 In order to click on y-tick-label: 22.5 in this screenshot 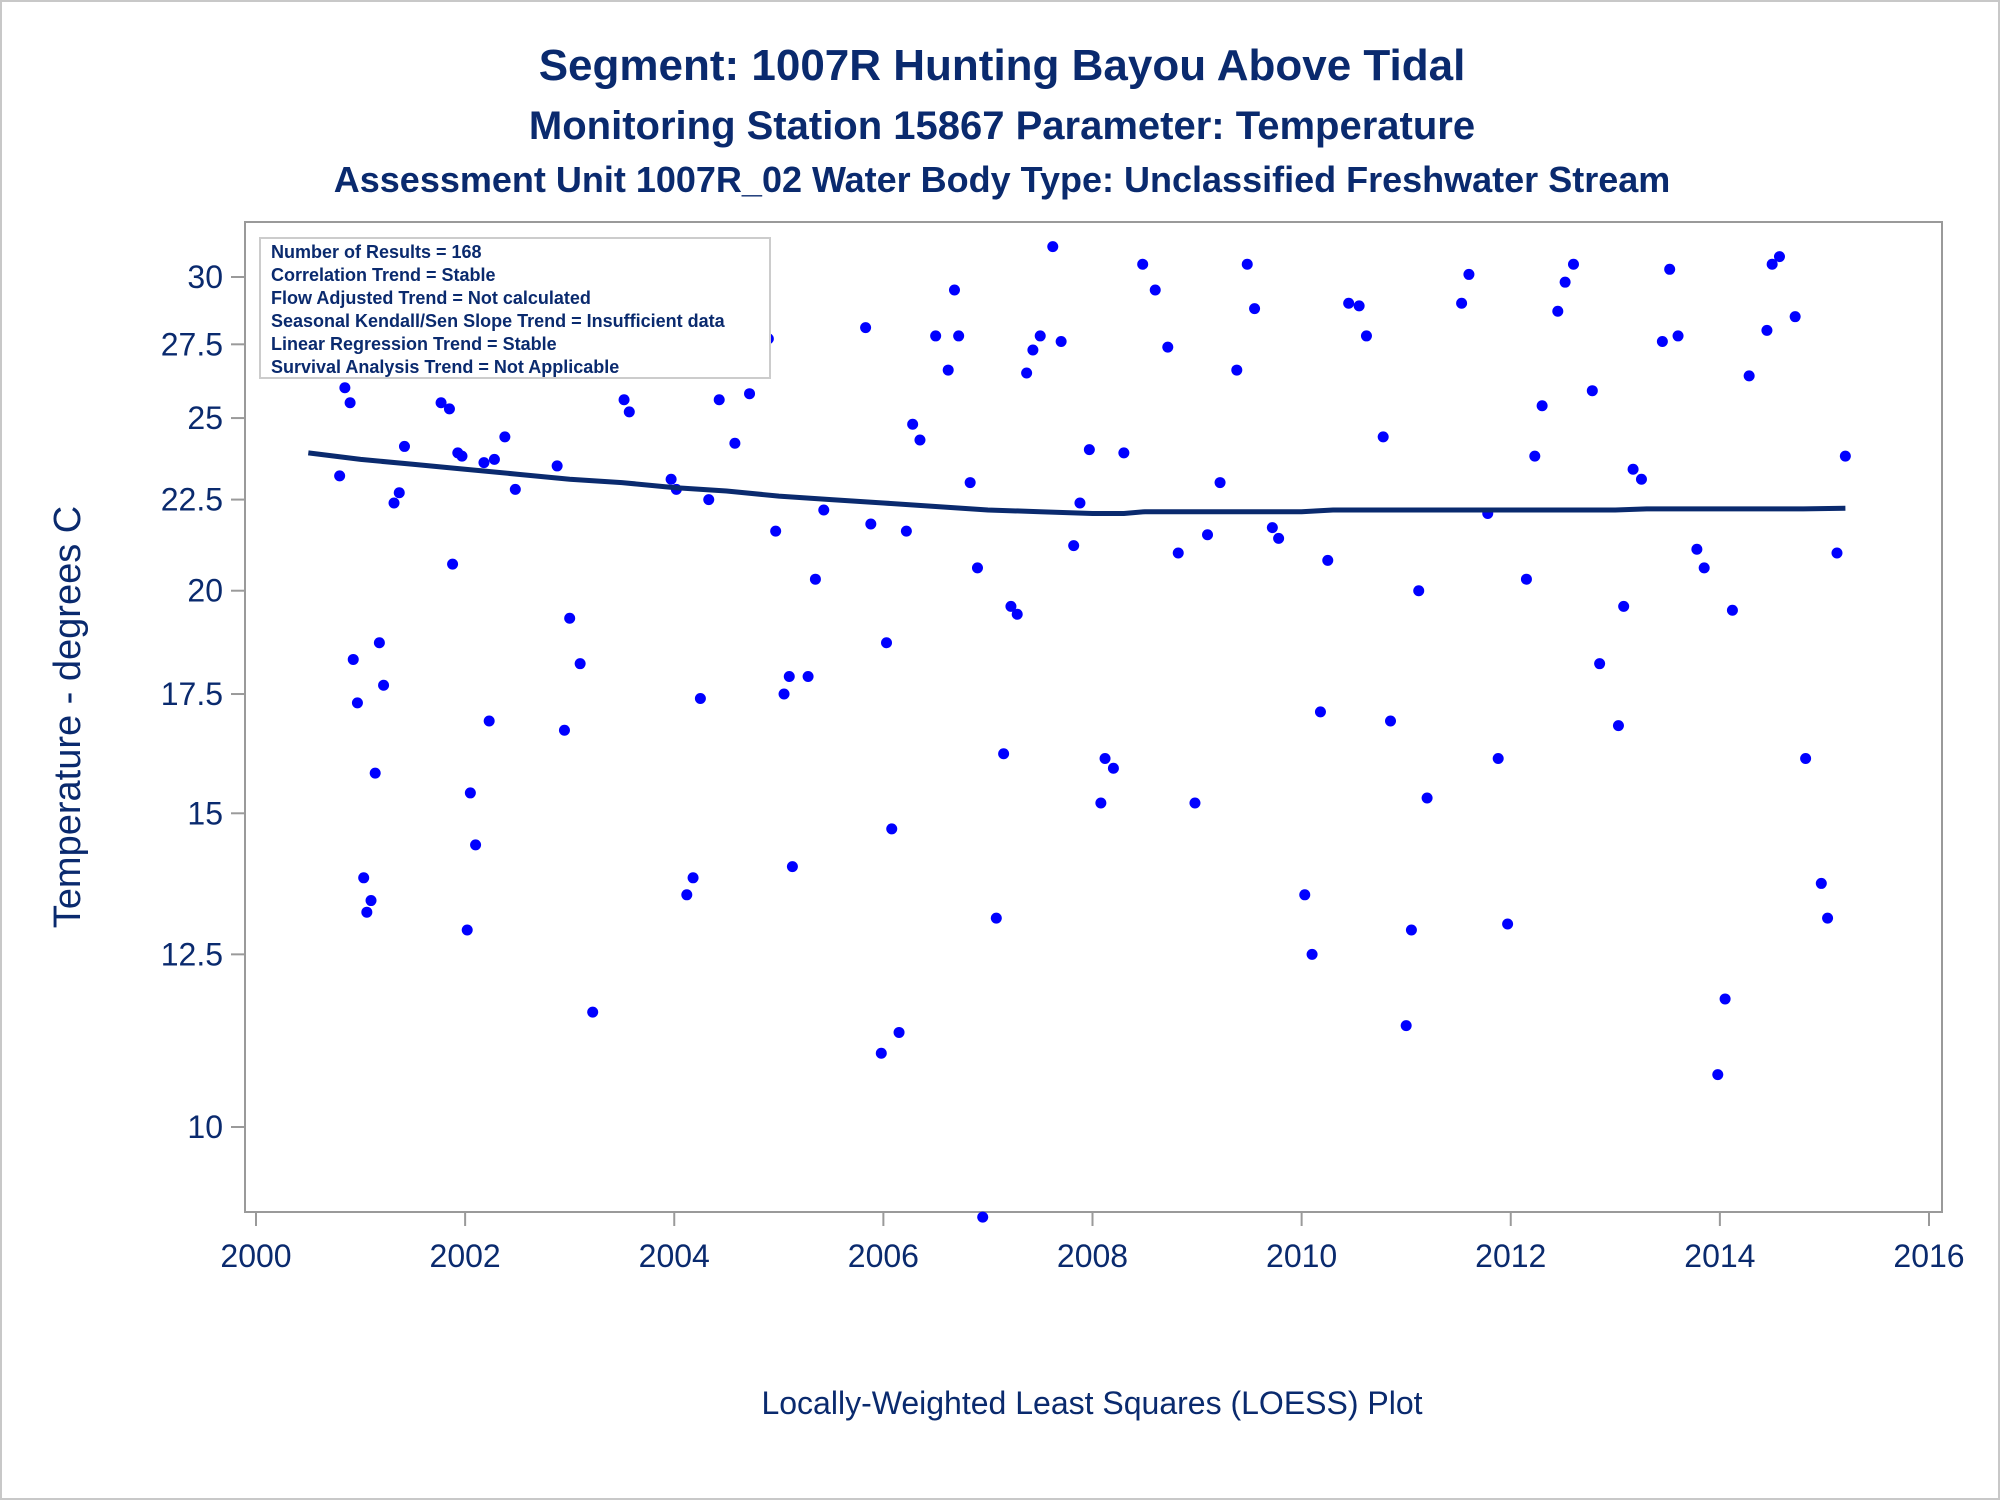, I will do `click(192, 500)`.